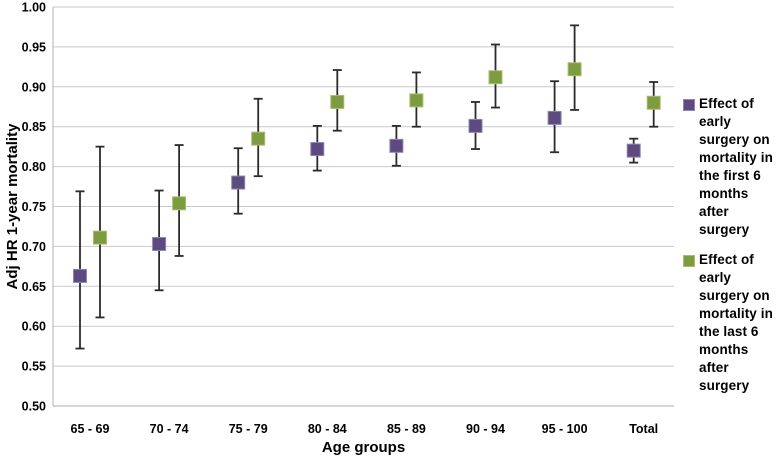 Image resolution: width=778 pixels, height=458 pixels. I want to click on legend-swatch-first-6-months, so click(689, 105).